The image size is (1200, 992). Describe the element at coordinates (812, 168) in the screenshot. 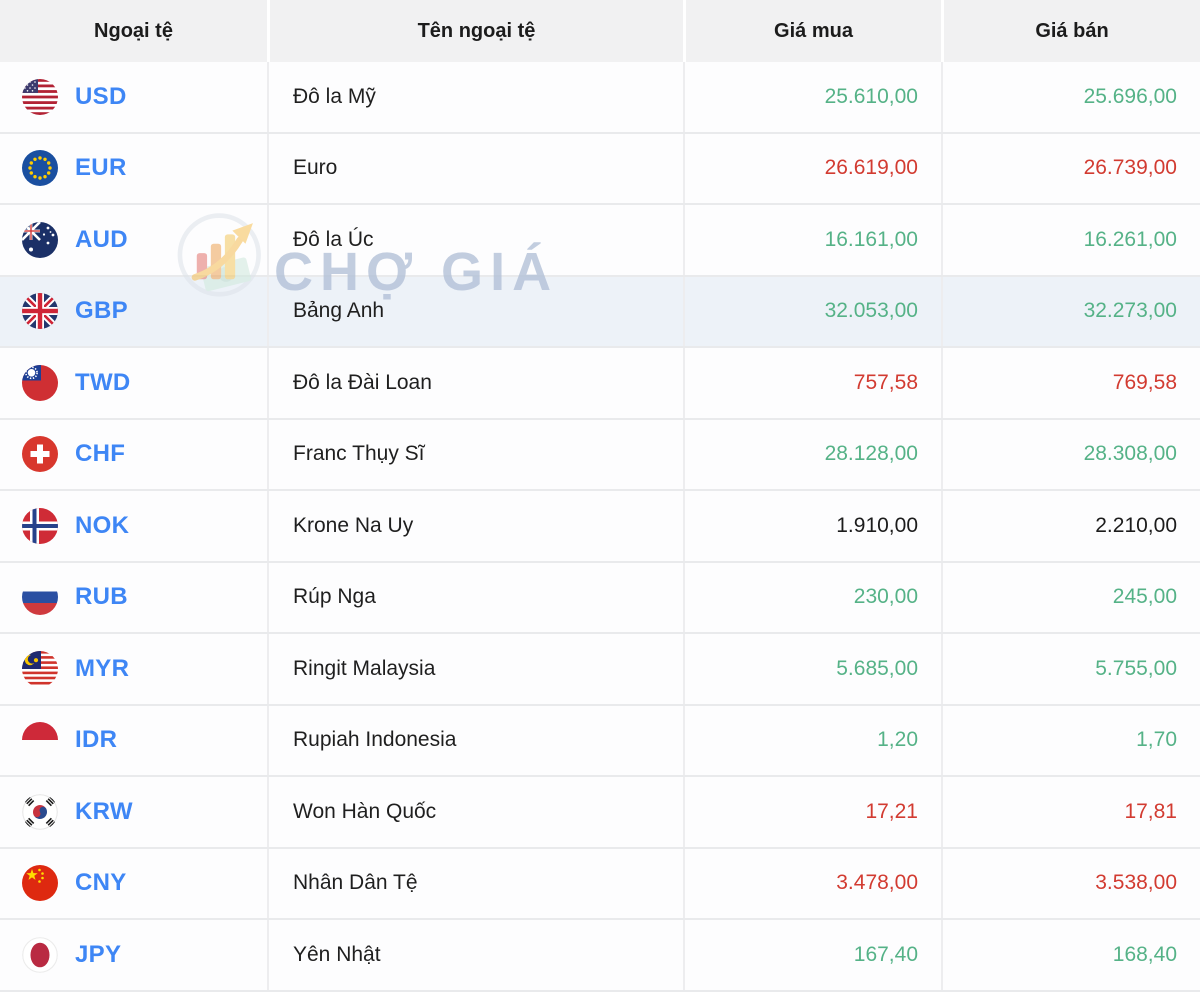

I see `buy-price: 26.619,00` at that location.